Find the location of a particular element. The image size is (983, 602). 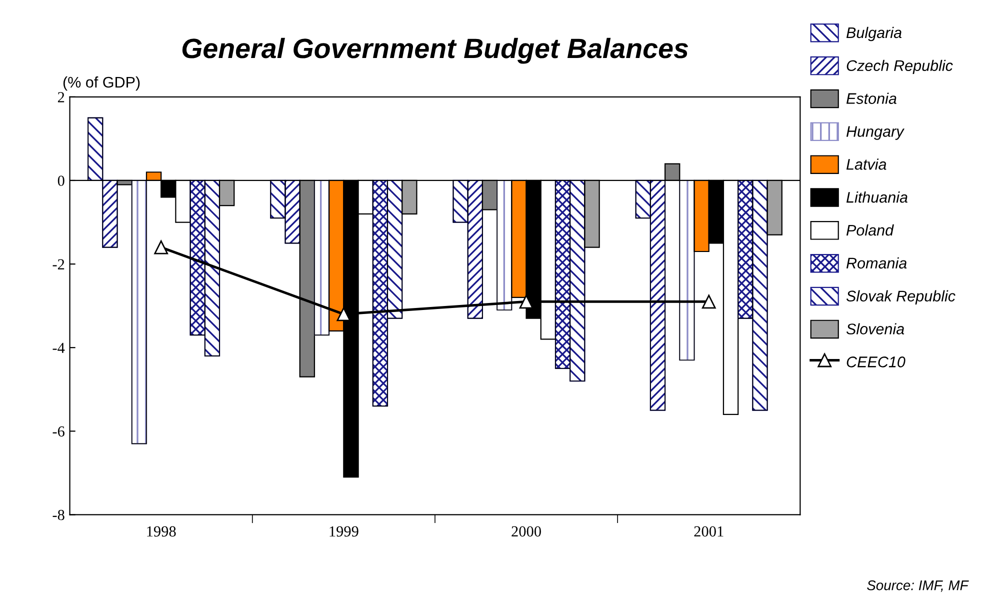

x-tick-label: 1999 is located at coordinates (344, 531).